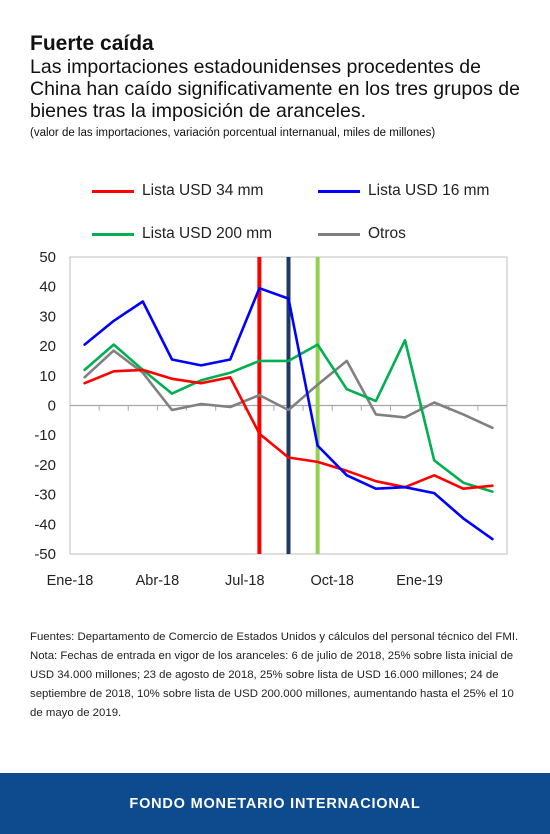  What do you see at coordinates (245, 581) in the screenshot?
I see `x-tick-label: Jul-18` at bounding box center [245, 581].